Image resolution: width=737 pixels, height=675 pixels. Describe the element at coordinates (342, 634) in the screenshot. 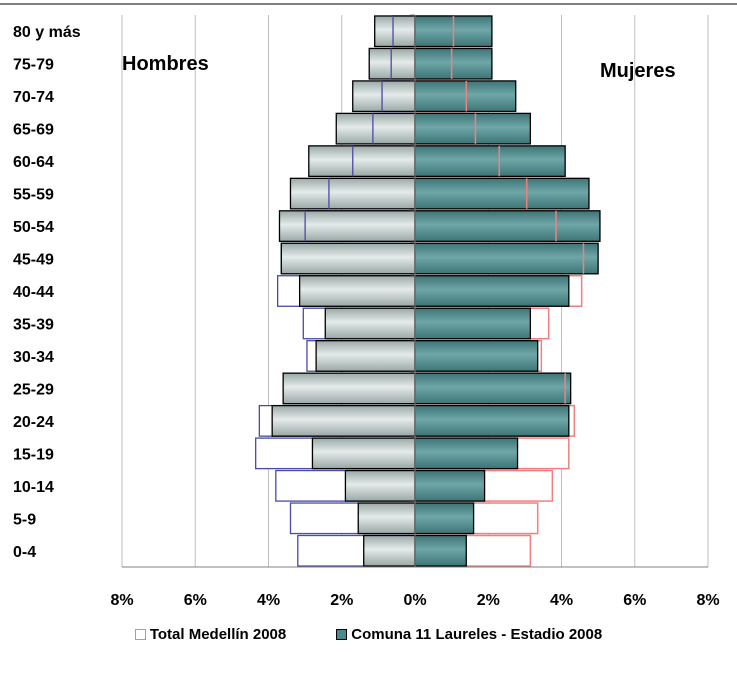

I see `legend-swatch-filled` at that location.